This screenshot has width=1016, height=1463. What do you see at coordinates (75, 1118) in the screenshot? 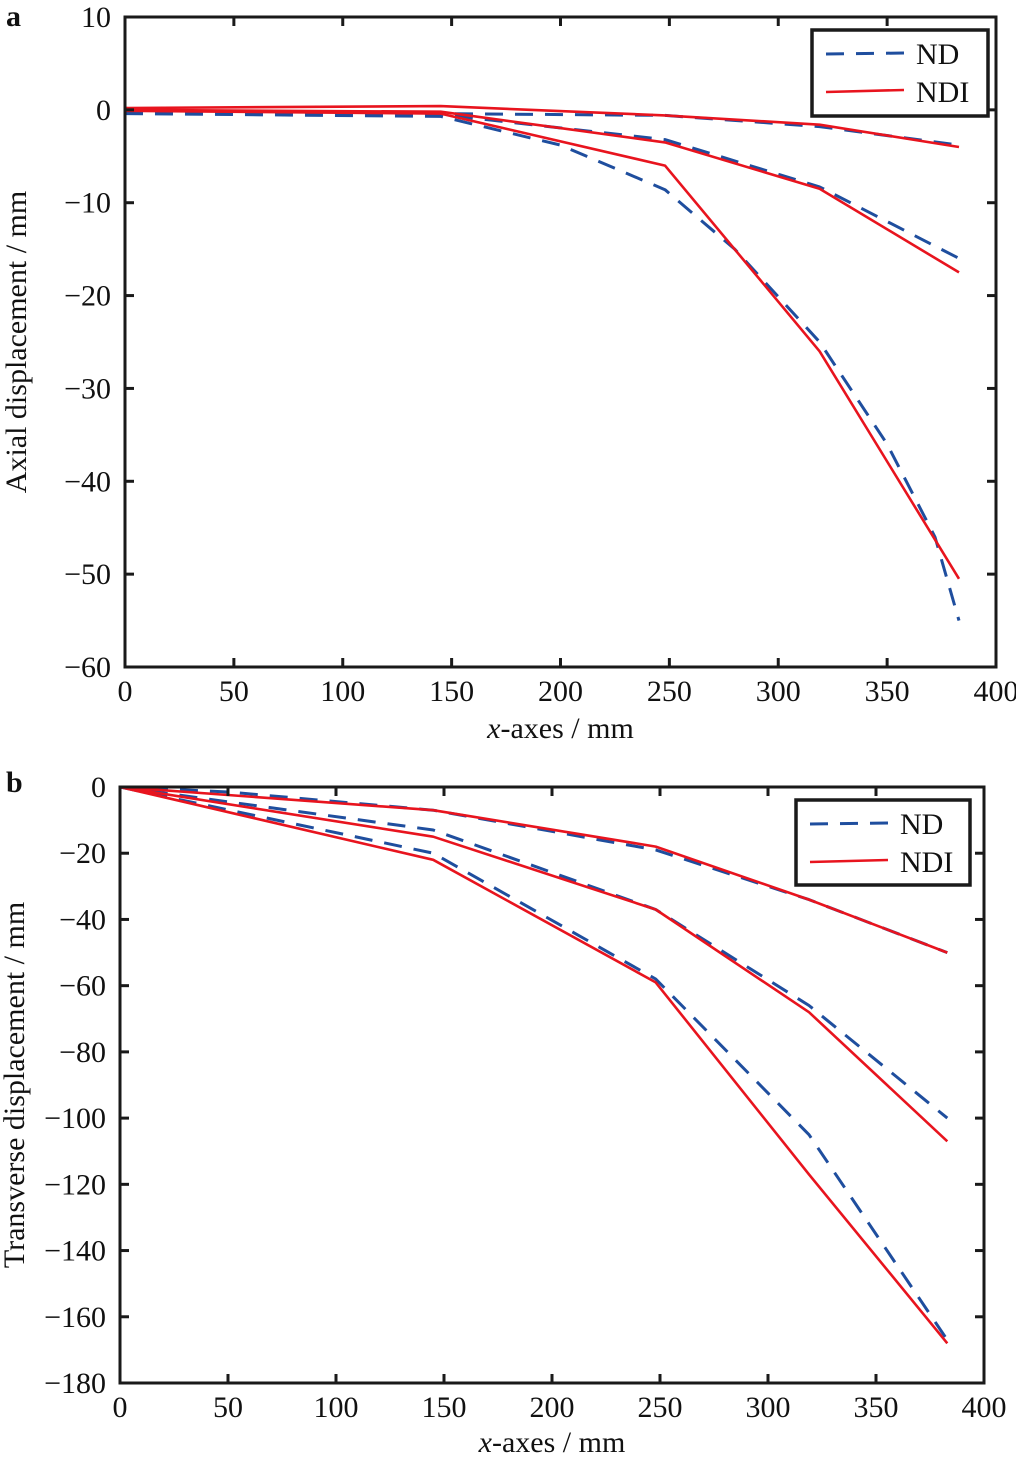
I see `y-tick-label: −100` at bounding box center [75, 1118].